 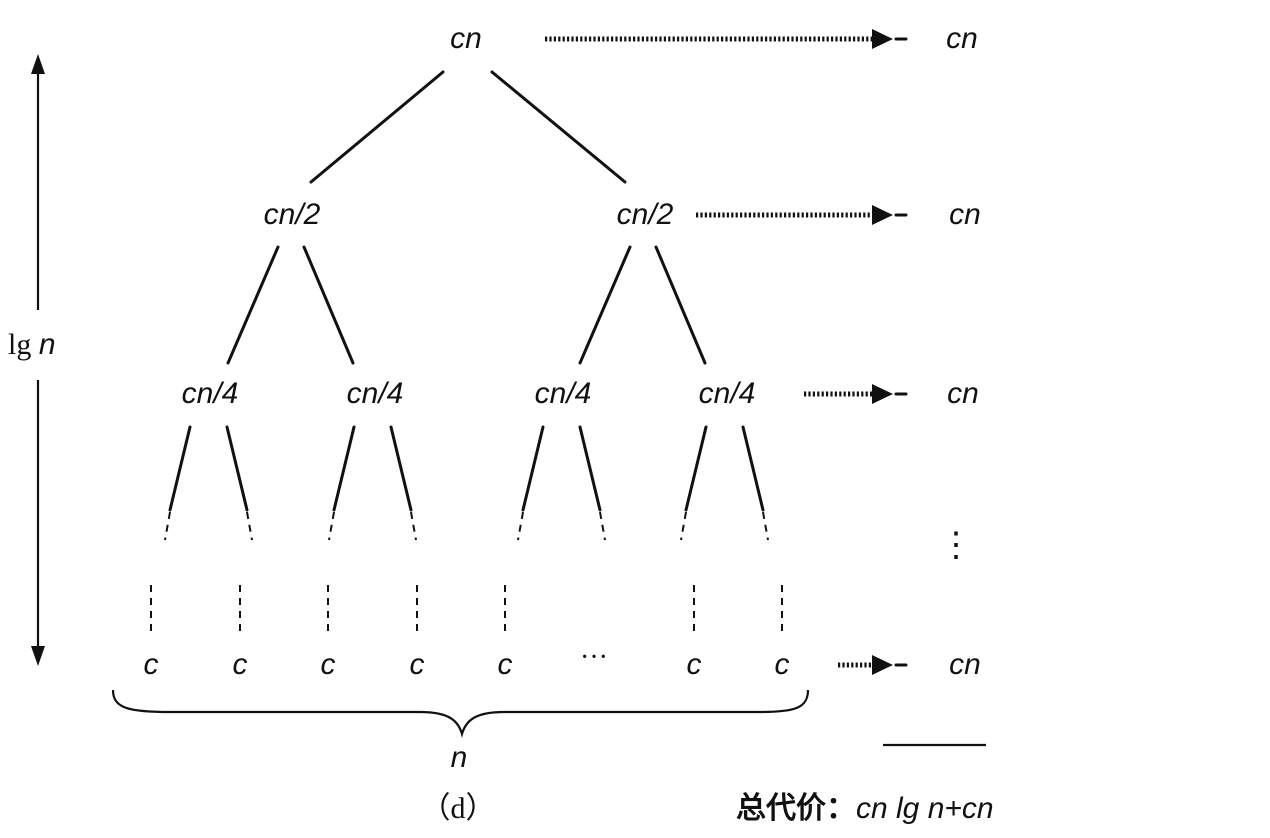 I want to click on edge-l2c-left, so click(x=533, y=468).